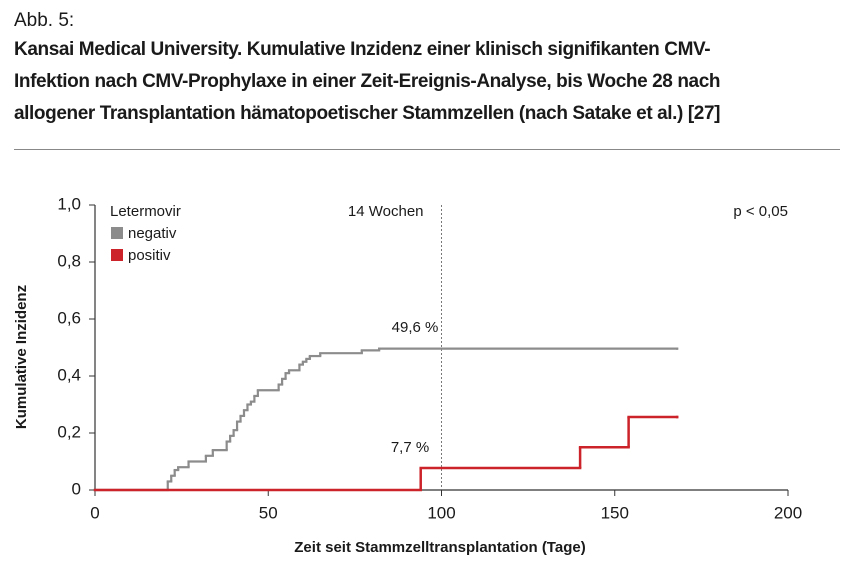 This screenshot has width=854, height=563. Describe the element at coordinates (149, 255) in the screenshot. I see `legend-label: positiv` at that location.